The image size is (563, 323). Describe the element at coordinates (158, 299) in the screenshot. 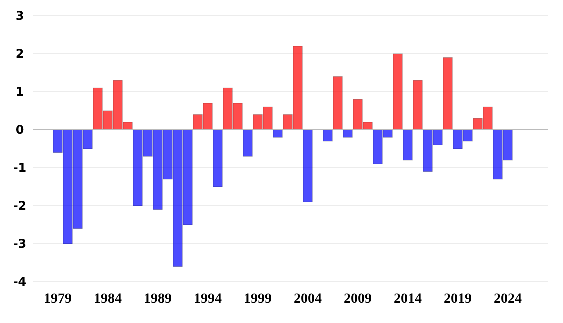

I see `x-tick-label: 1989` at that location.